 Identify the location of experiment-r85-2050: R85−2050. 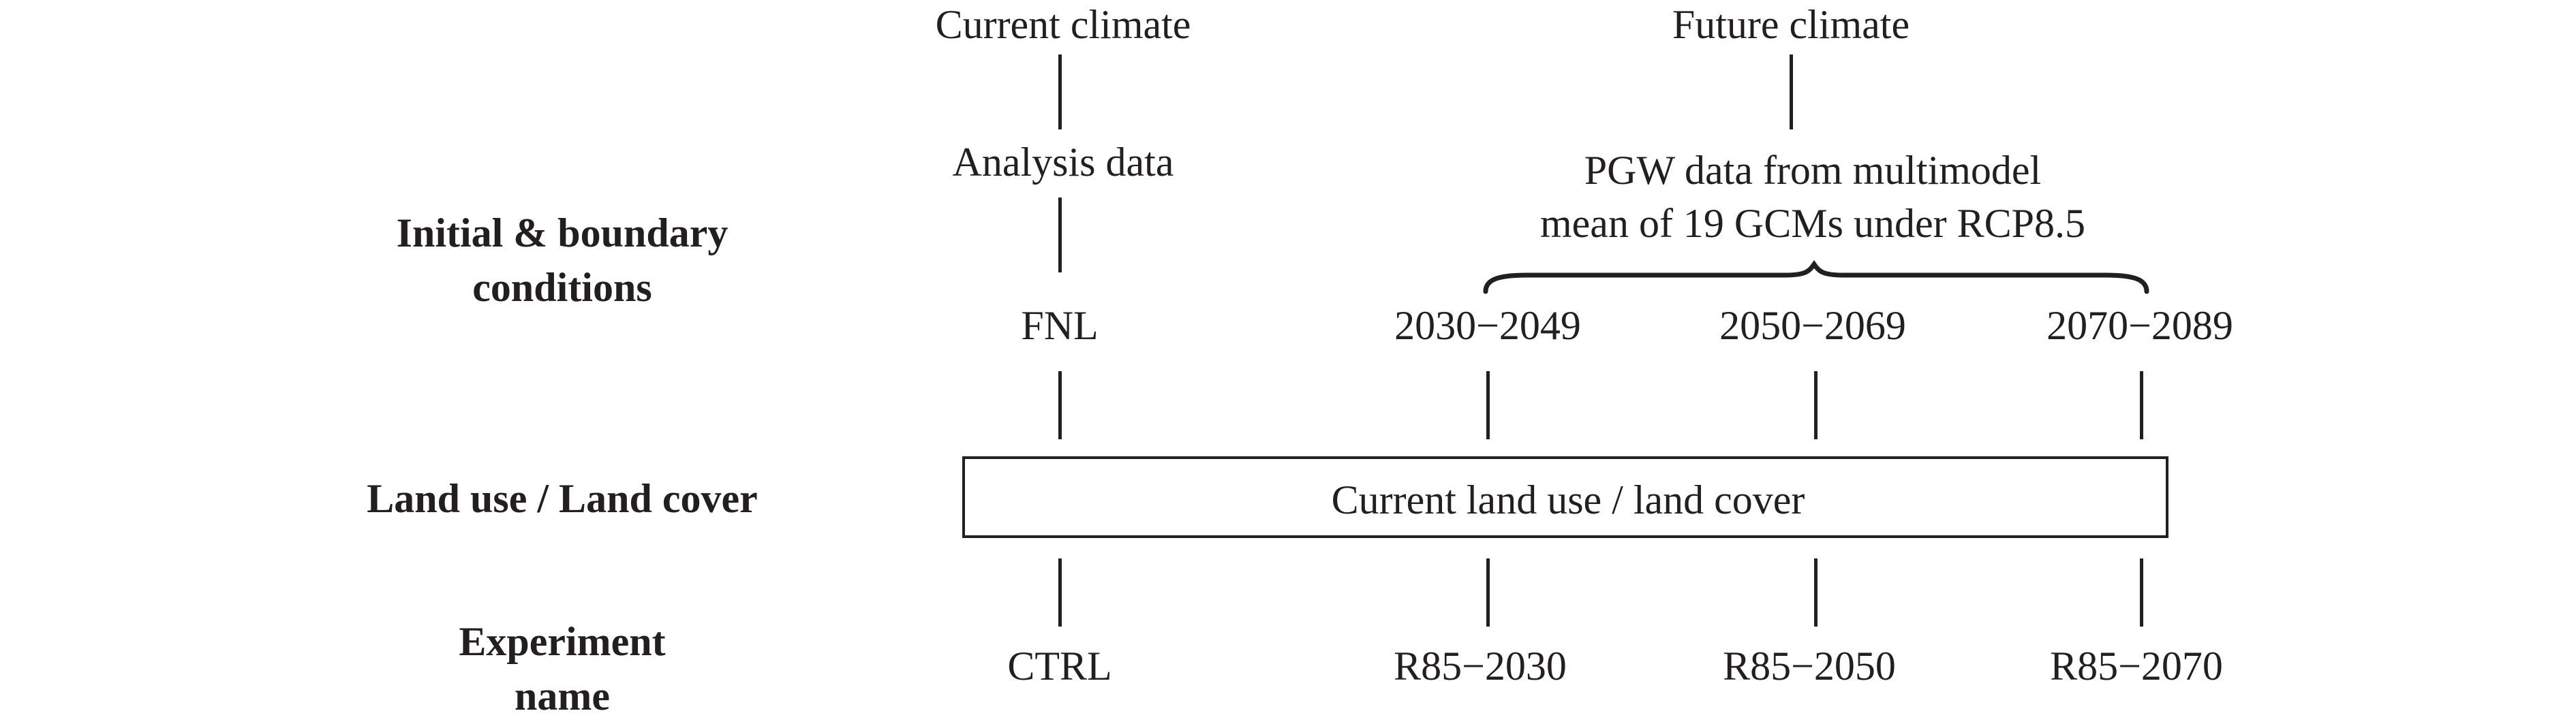
(1809, 666).